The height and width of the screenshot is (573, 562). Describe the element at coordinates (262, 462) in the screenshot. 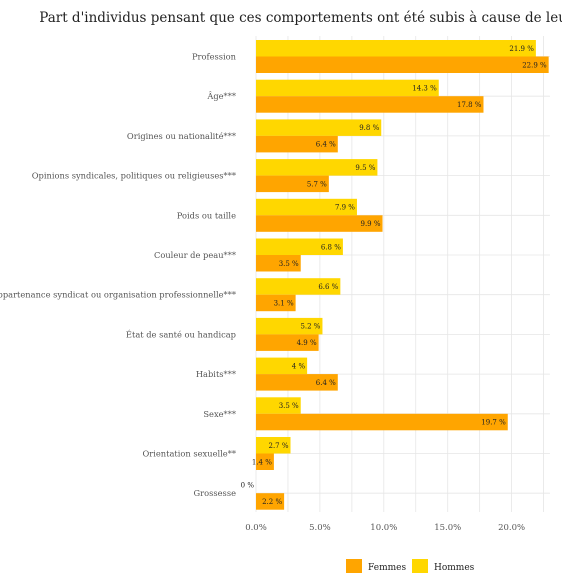

I see `data-label-femmes: 1.4 %` at that location.